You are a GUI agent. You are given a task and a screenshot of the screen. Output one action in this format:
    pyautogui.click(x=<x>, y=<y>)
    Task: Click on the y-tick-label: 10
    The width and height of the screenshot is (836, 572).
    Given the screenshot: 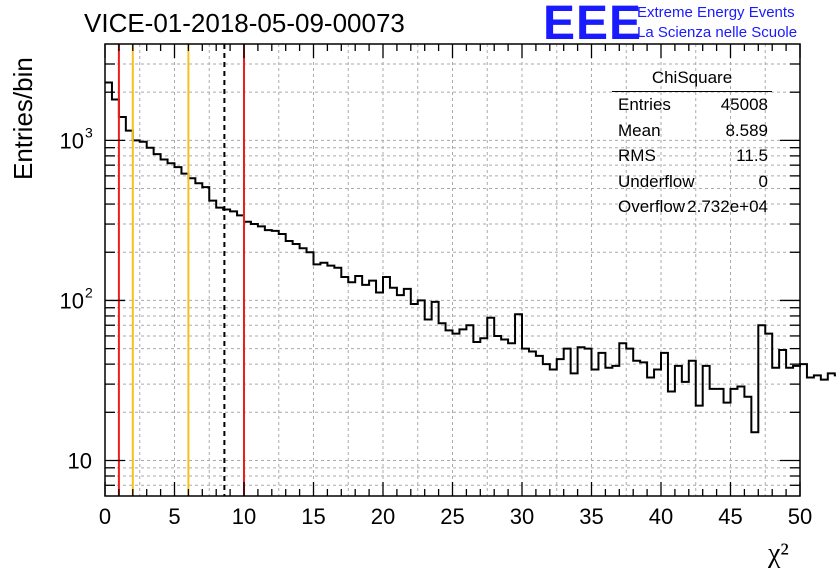 What is the action you would take?
    pyautogui.click(x=80, y=460)
    